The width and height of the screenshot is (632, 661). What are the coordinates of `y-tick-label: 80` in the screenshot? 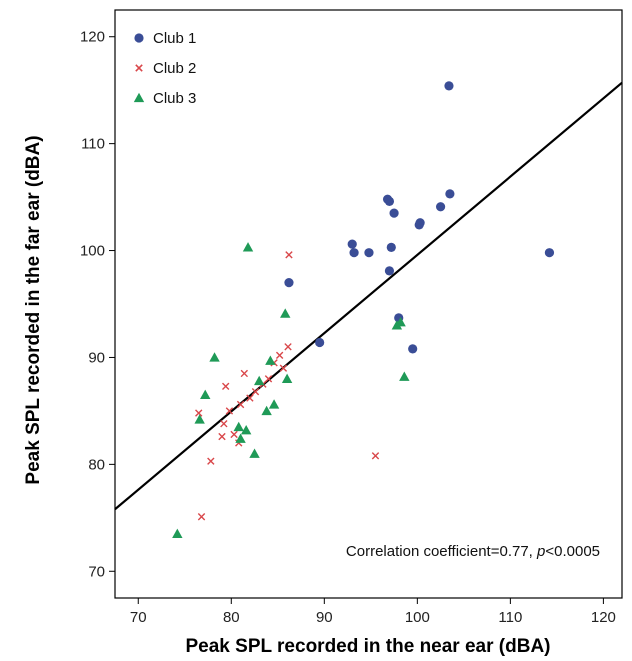 It's located at (96, 464).